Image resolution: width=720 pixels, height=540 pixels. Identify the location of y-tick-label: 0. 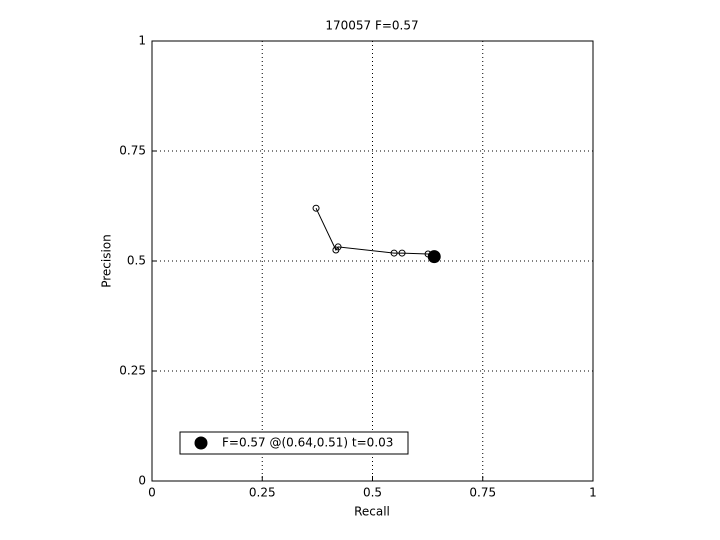
(142, 481).